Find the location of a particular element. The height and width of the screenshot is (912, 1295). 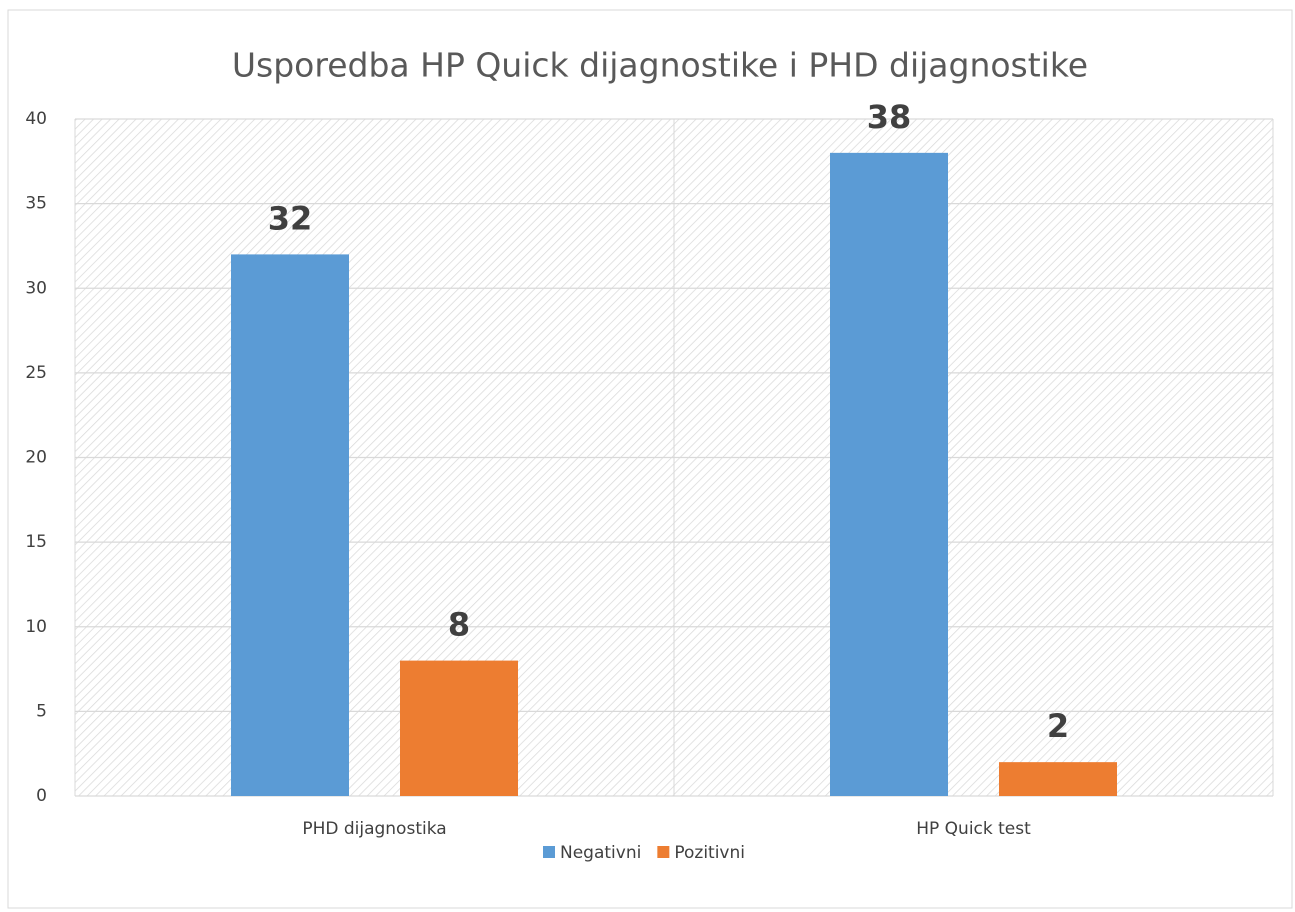

data-label: 38 is located at coordinates (889, 117).